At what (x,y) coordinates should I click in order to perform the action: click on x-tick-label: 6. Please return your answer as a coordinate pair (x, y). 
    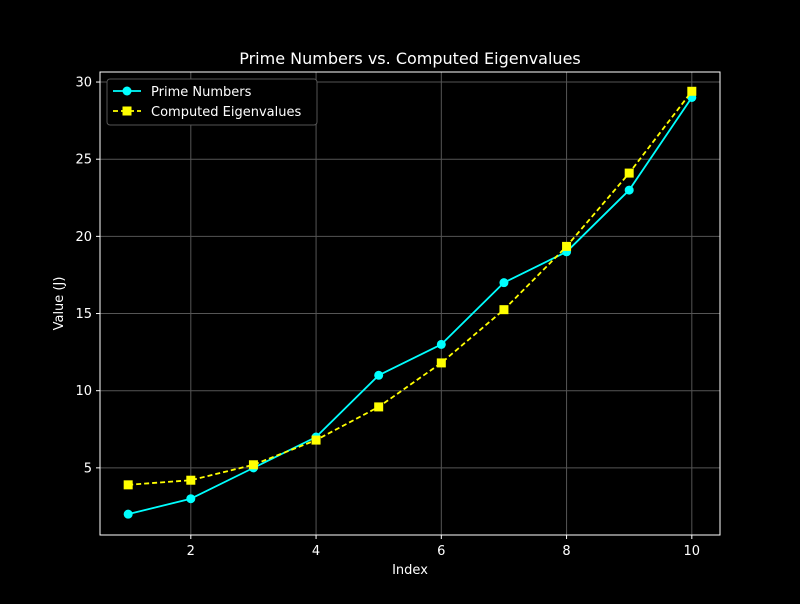
    Looking at the image, I should click on (441, 551).